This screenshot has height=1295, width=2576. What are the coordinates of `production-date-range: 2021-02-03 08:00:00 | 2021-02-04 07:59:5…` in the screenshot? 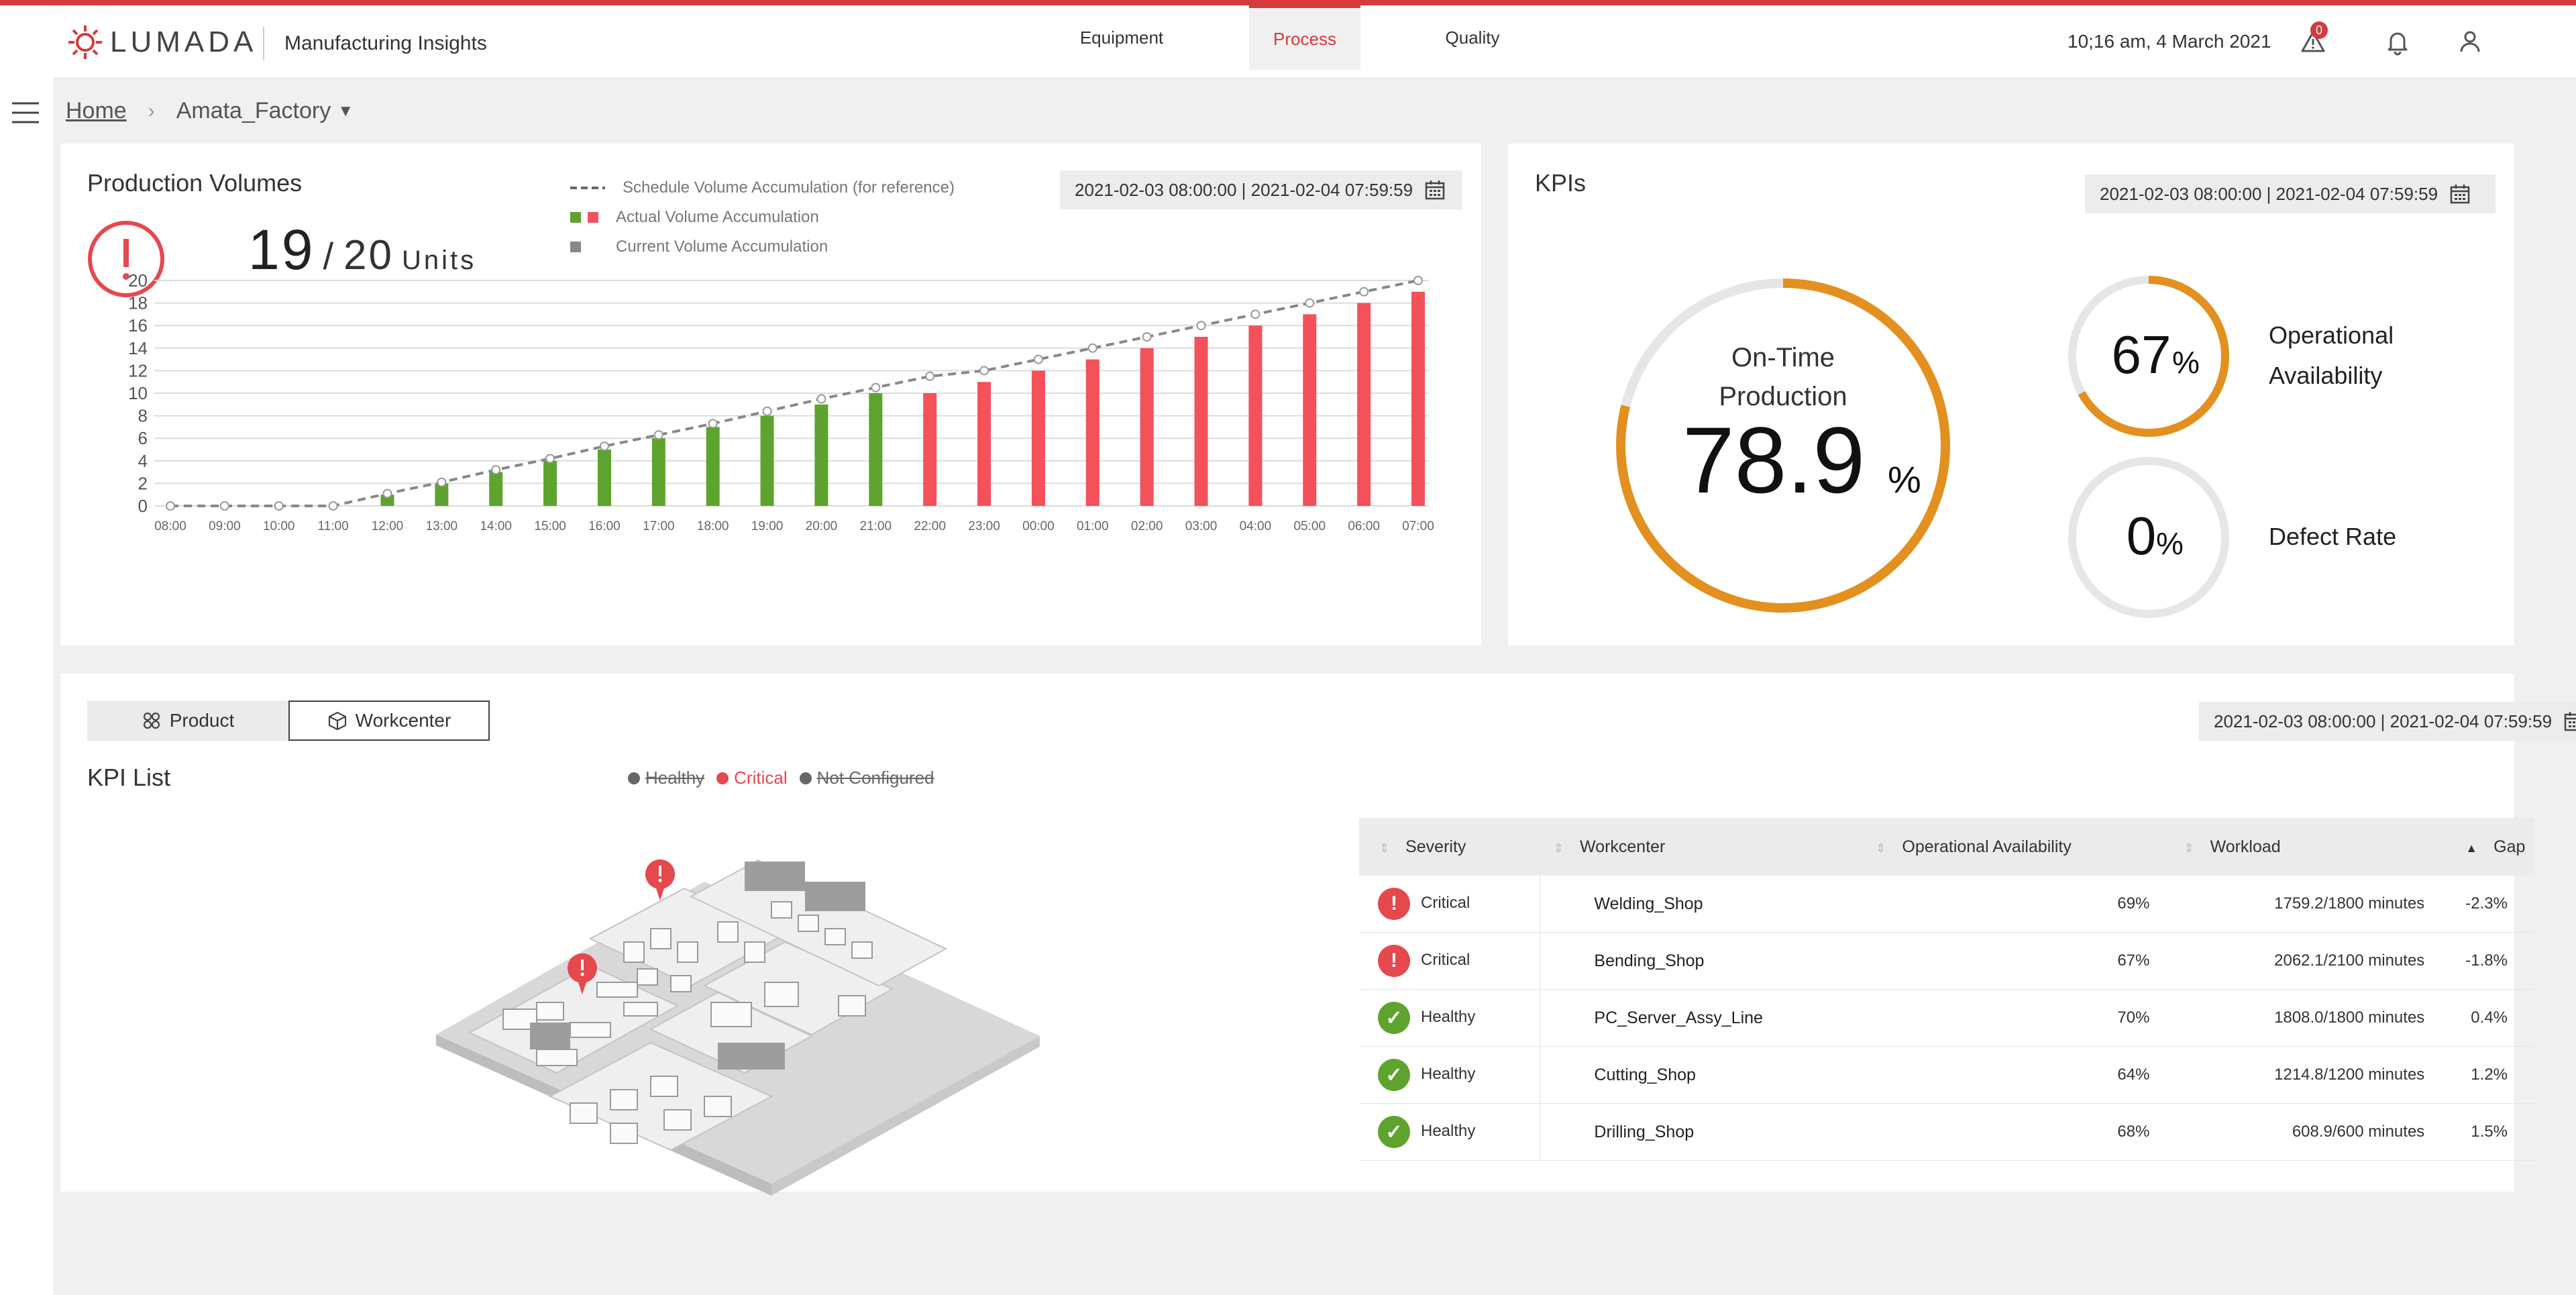 It's located at (1261, 189).